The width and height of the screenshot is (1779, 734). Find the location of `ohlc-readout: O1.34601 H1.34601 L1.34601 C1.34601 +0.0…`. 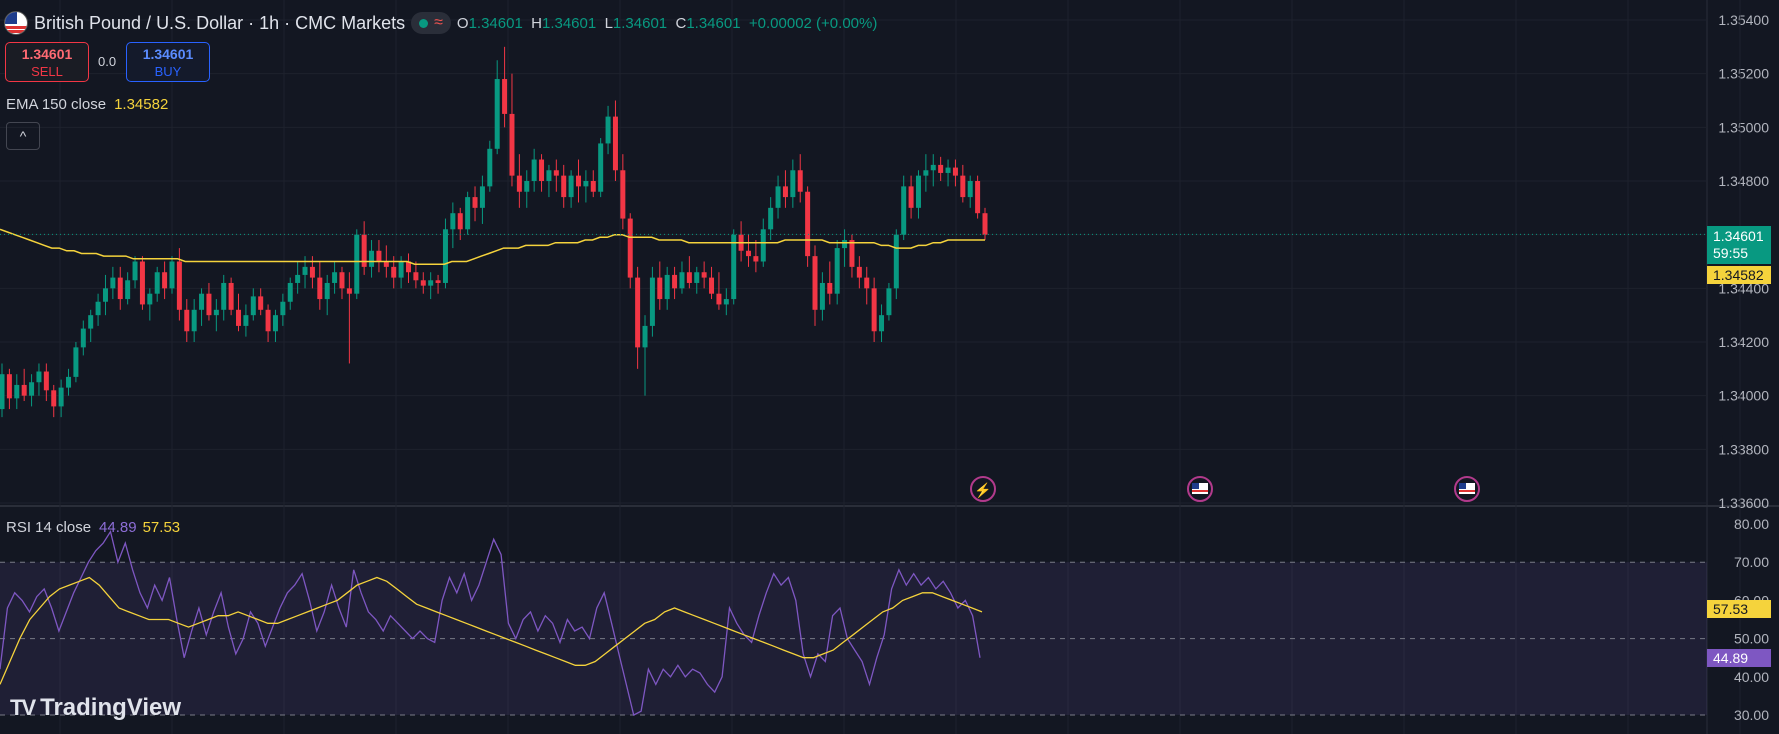

ohlc-readout: O1.34601 H1.34601 L1.34601 C1.34601 +0.0… is located at coordinates (667, 23).